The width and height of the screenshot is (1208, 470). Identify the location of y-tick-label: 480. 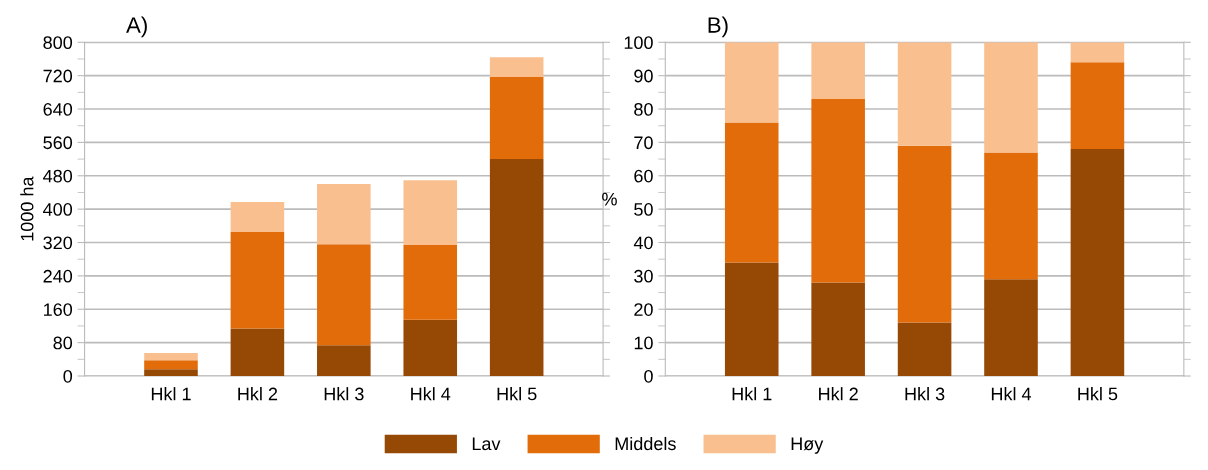
(58, 176).